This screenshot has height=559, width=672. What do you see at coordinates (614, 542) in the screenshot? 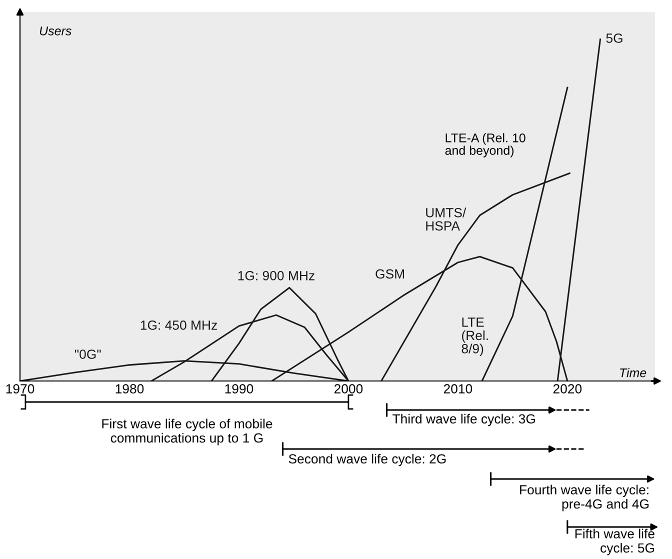
I see `text: Fifth wave life cycle: 5G` at bounding box center [614, 542].